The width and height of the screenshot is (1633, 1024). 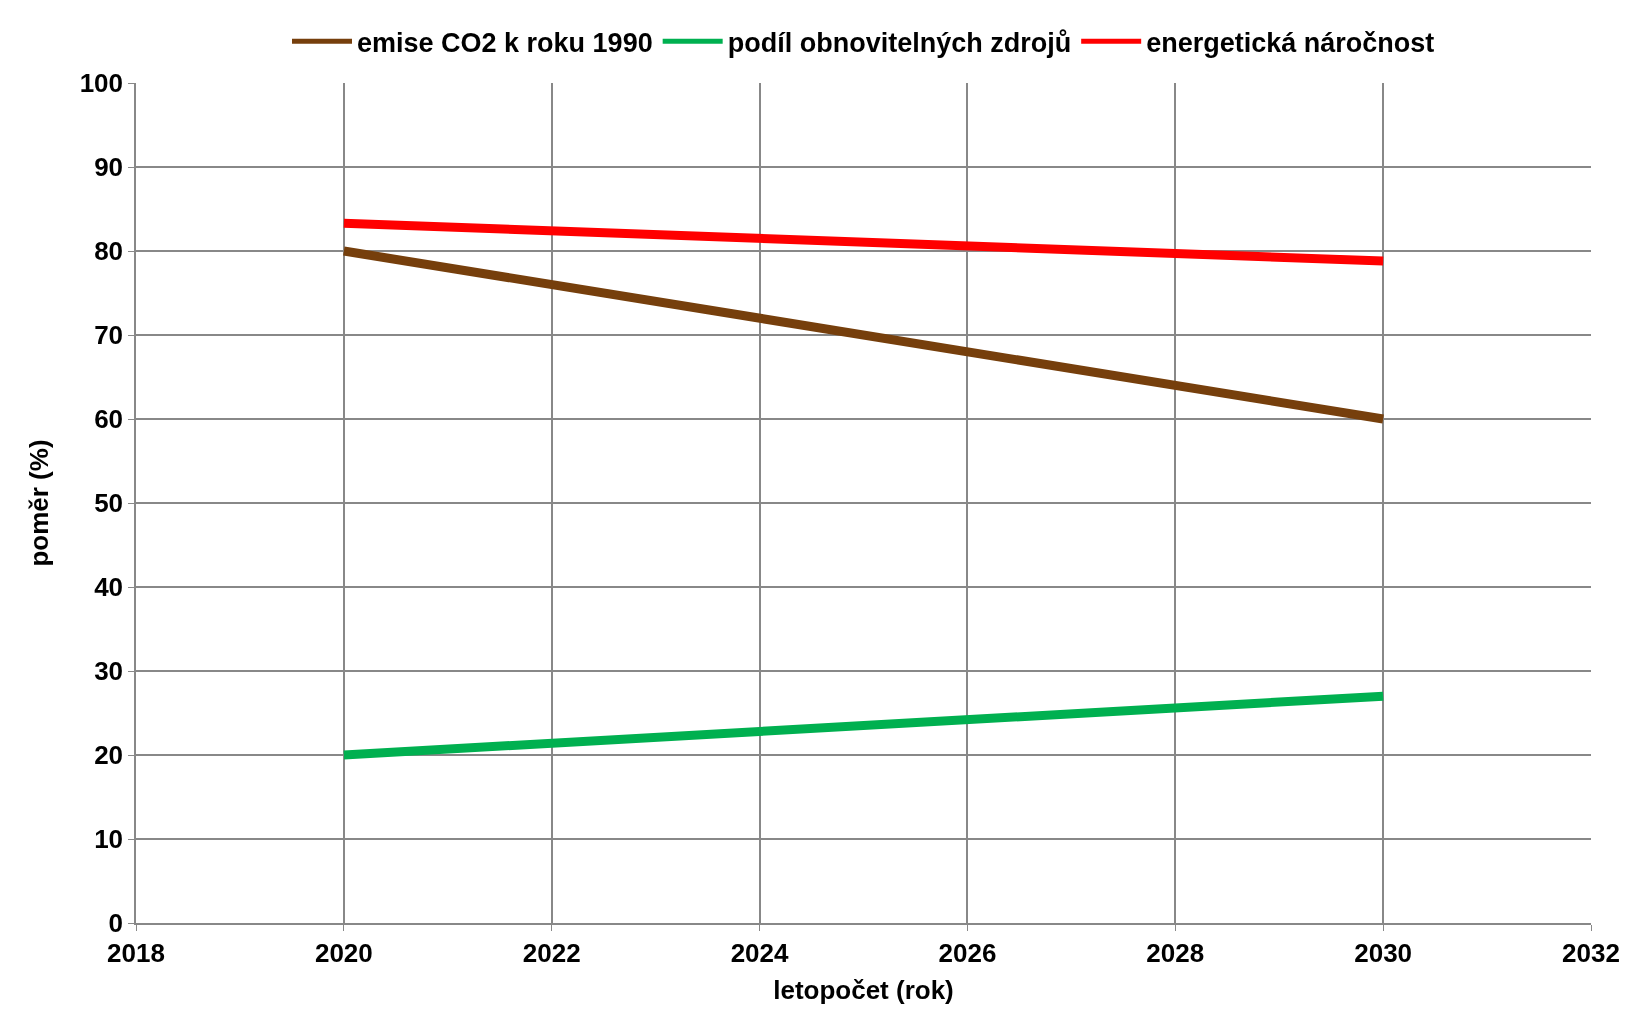 What do you see at coordinates (343, 952) in the screenshot?
I see `x-tick-label: 2020` at bounding box center [343, 952].